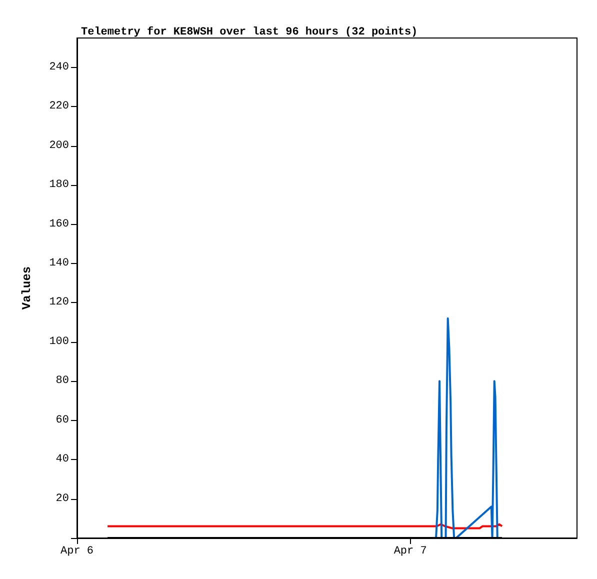 This screenshot has height=579, width=597. What do you see at coordinates (59, 67) in the screenshot?
I see `y-tick-label: 240` at bounding box center [59, 67].